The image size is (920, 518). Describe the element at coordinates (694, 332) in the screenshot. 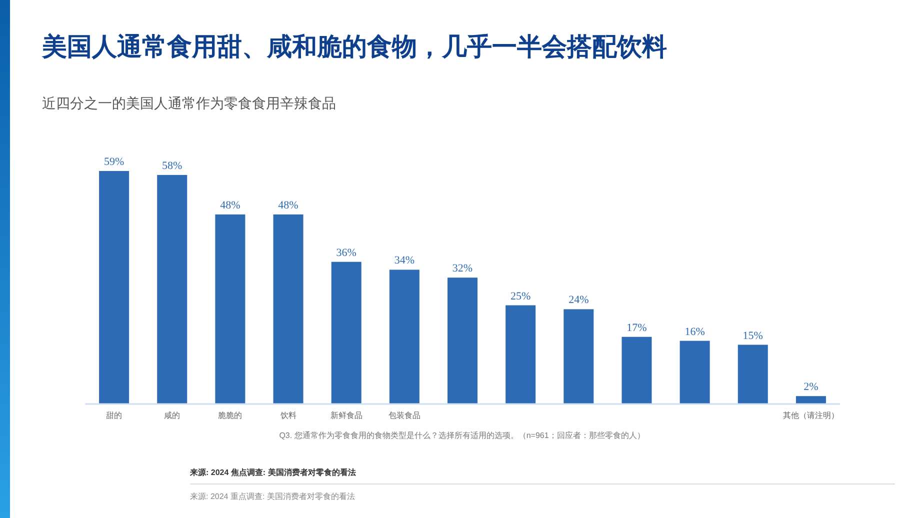

I see `data-label: 16%` at that location.